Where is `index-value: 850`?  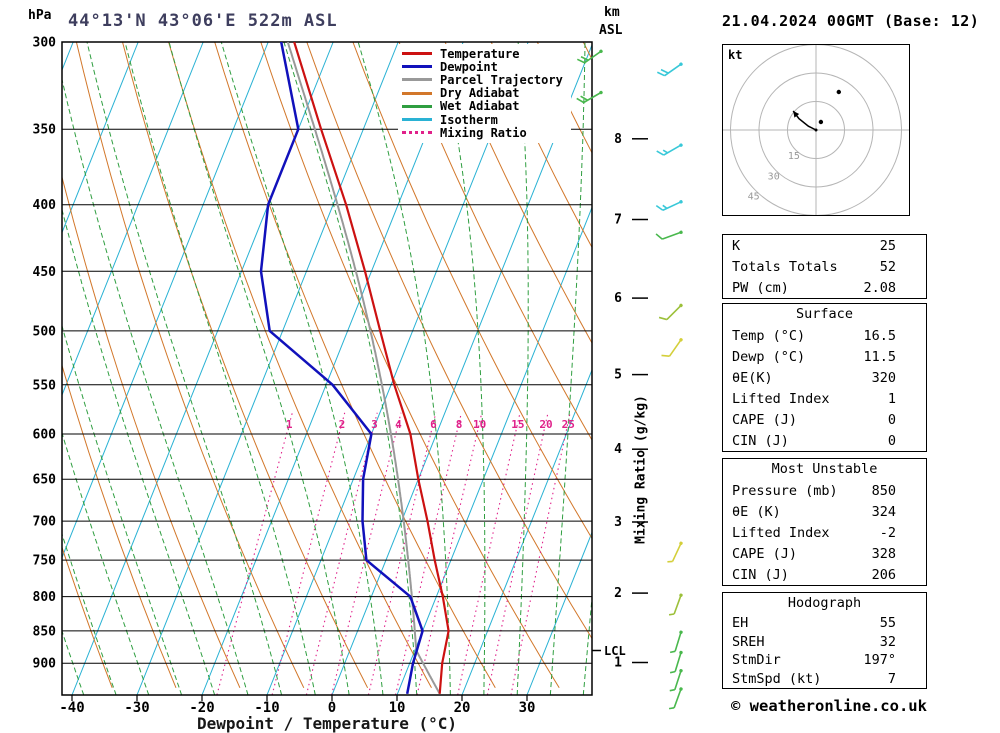 index-value: 850 is located at coordinates (883, 490).